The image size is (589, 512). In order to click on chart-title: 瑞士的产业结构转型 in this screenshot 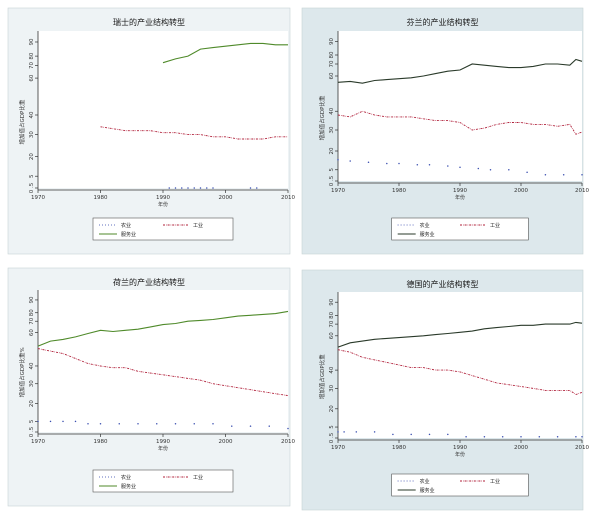, I will do `click(149, 22)`.